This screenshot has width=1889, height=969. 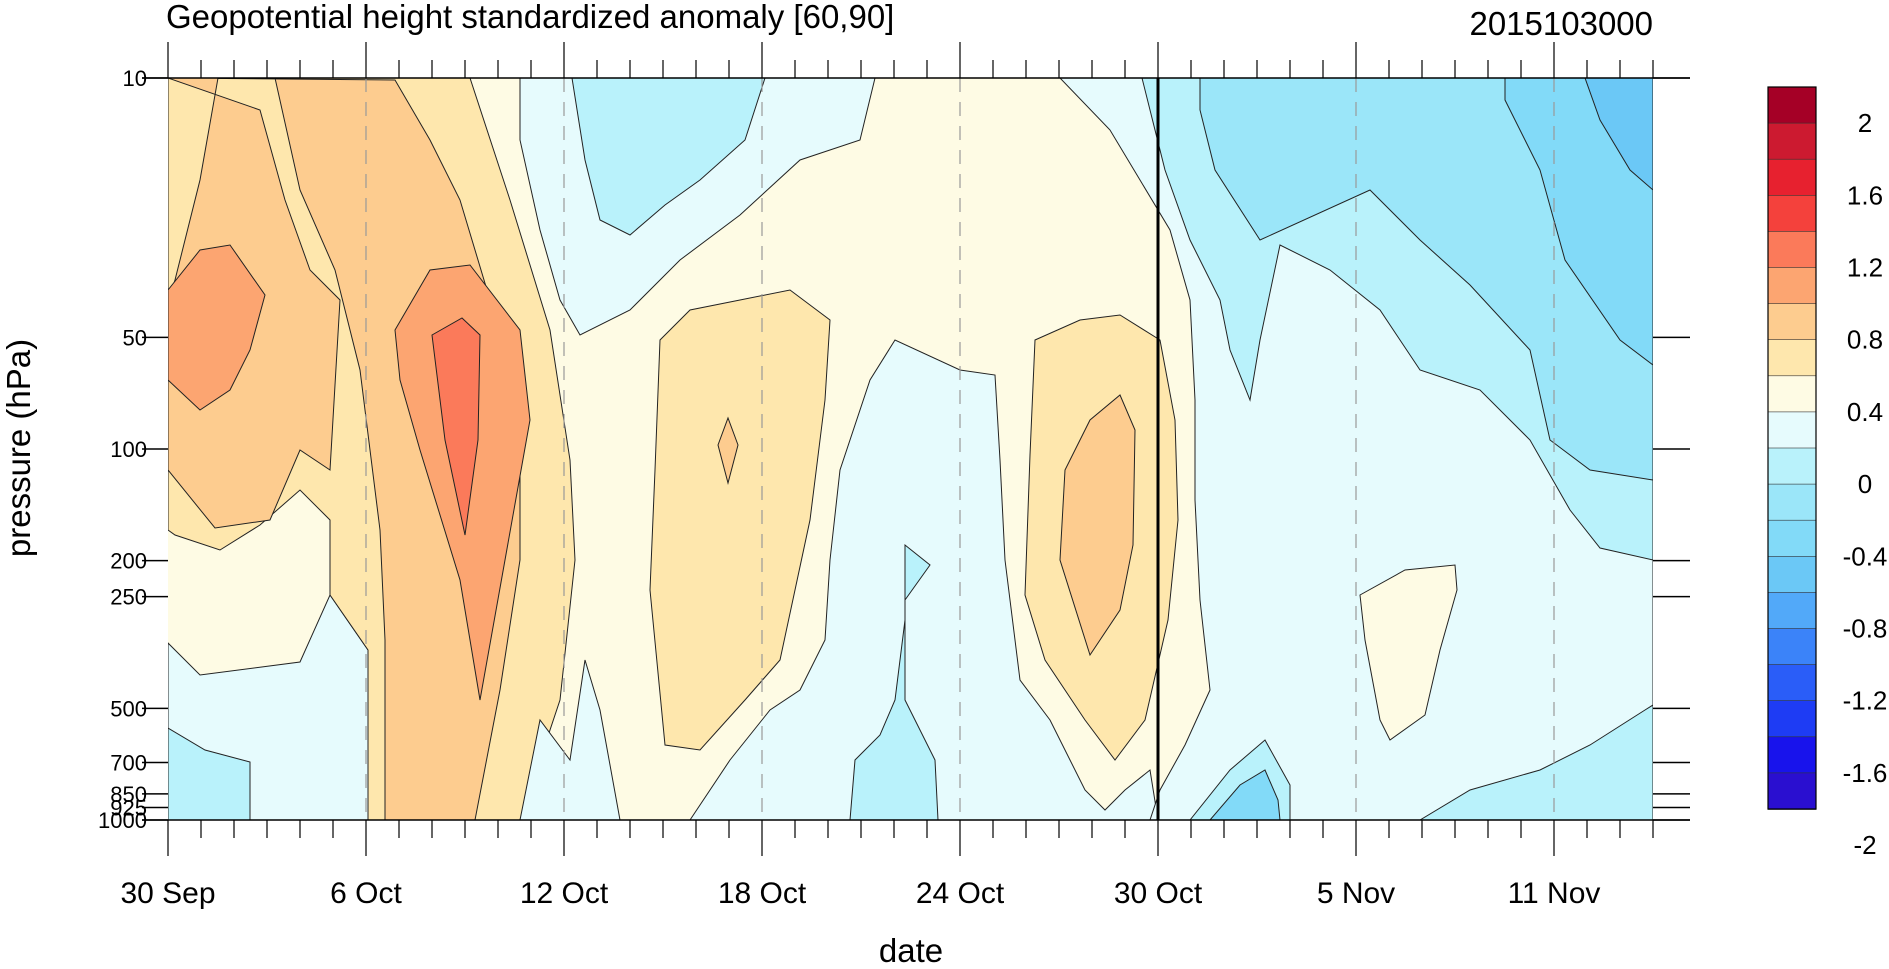 I want to click on colorbar-label: -0.4, so click(x=1865, y=556).